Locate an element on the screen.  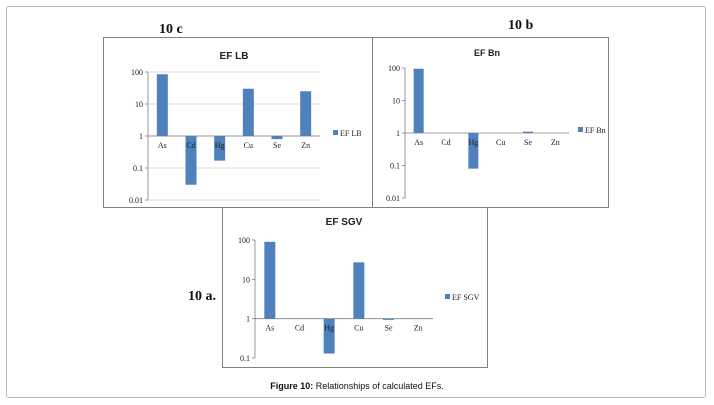
legend-label: EF LB is located at coordinates (351, 133).